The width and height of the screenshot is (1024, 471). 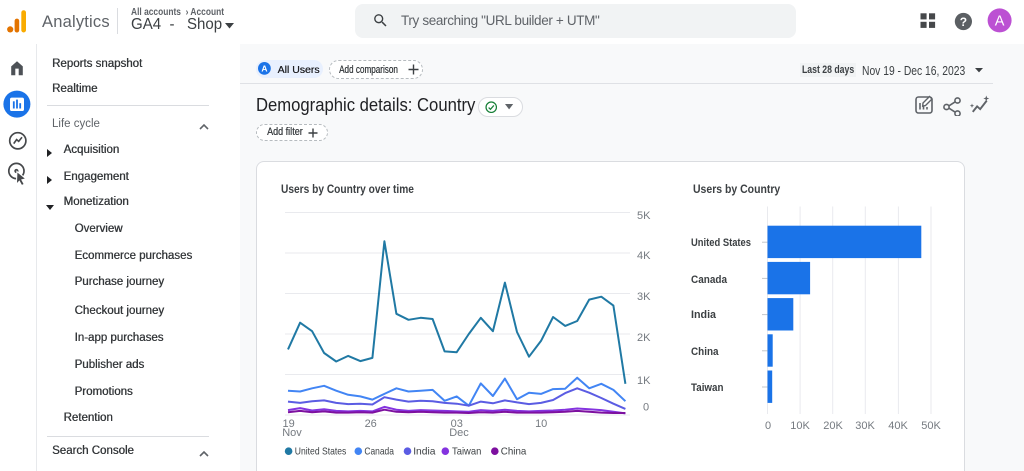 What do you see at coordinates (644, 381) in the screenshot?
I see `svg-text: 1K` at bounding box center [644, 381].